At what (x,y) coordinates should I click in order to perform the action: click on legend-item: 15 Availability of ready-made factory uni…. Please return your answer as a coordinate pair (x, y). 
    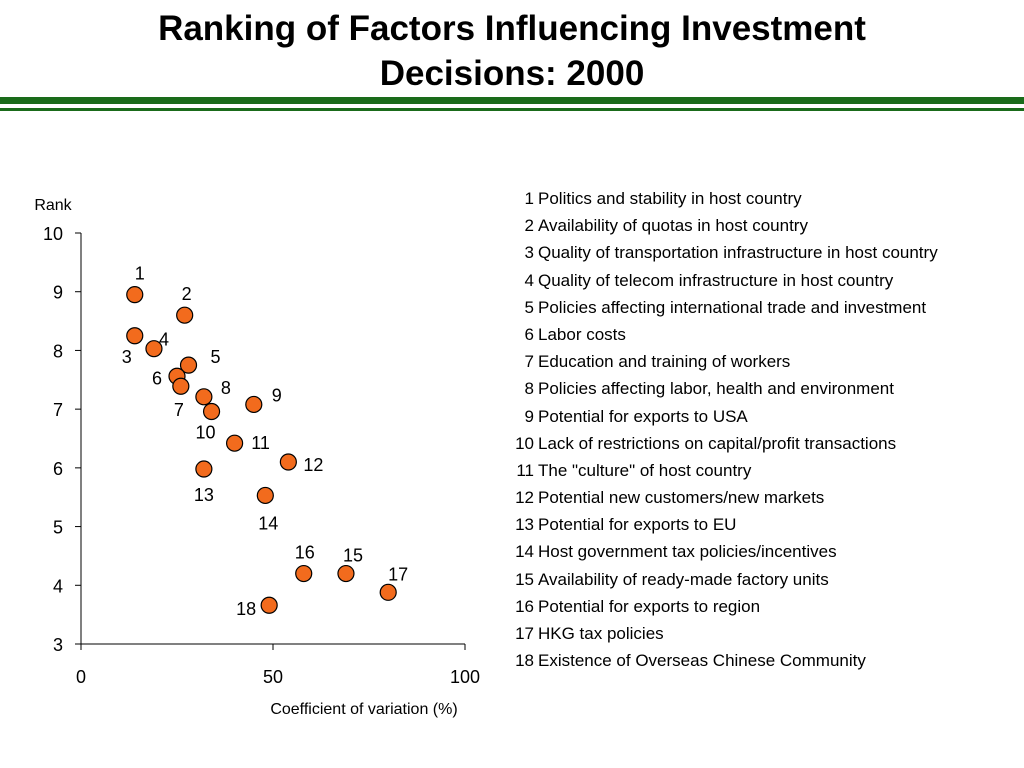
    Looking at the image, I should click on (760, 579).